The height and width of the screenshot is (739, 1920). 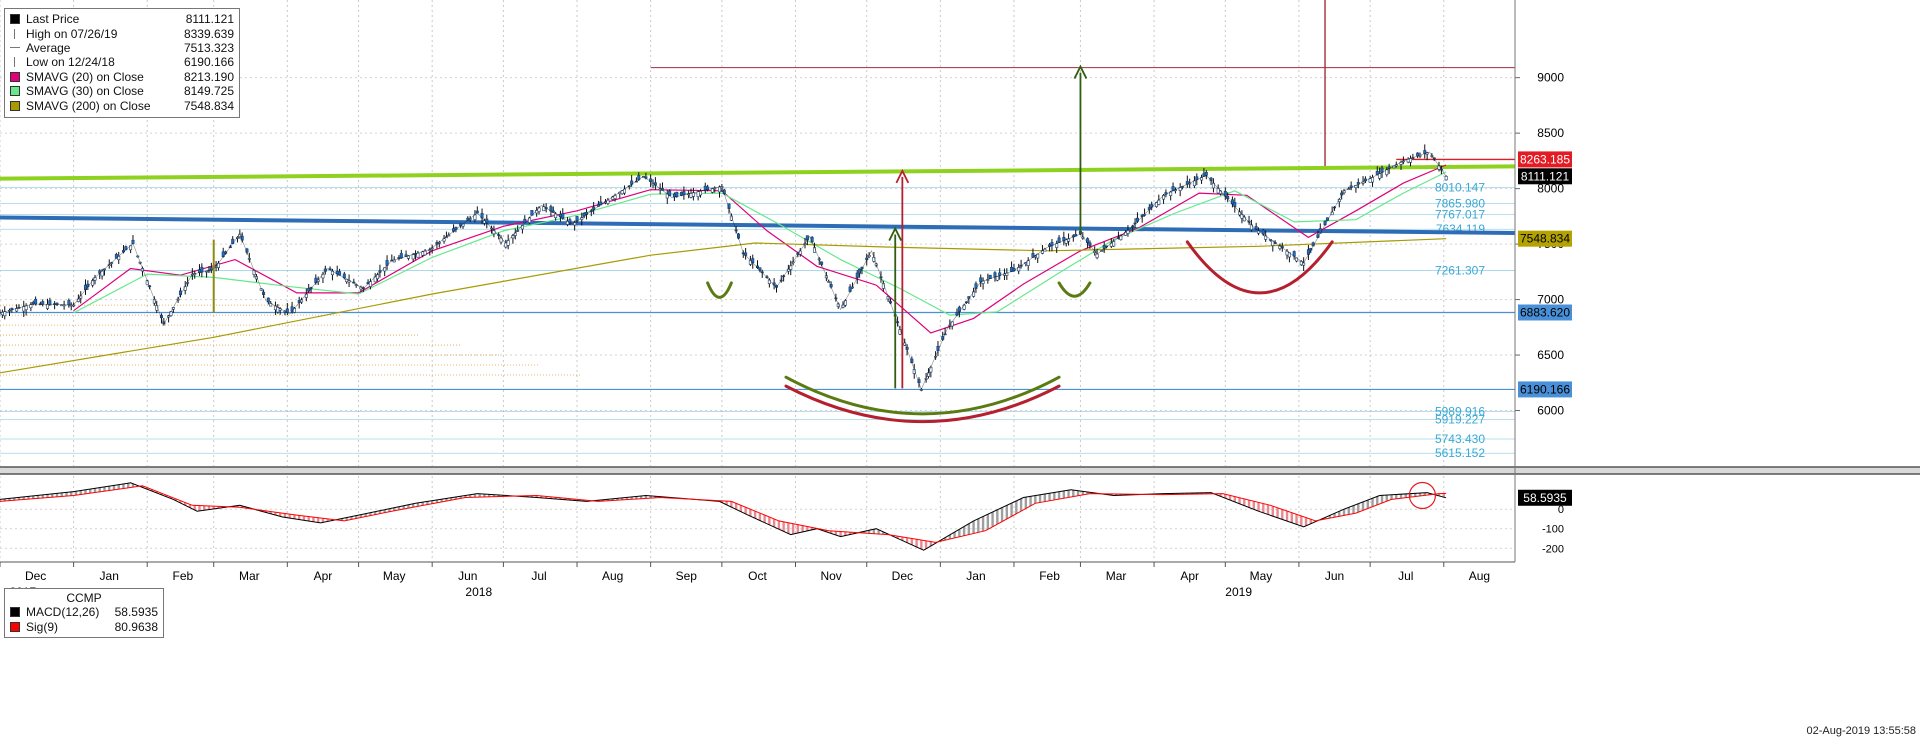 I want to click on price-axis-badge-text: 8263.185, so click(x=1545, y=159).